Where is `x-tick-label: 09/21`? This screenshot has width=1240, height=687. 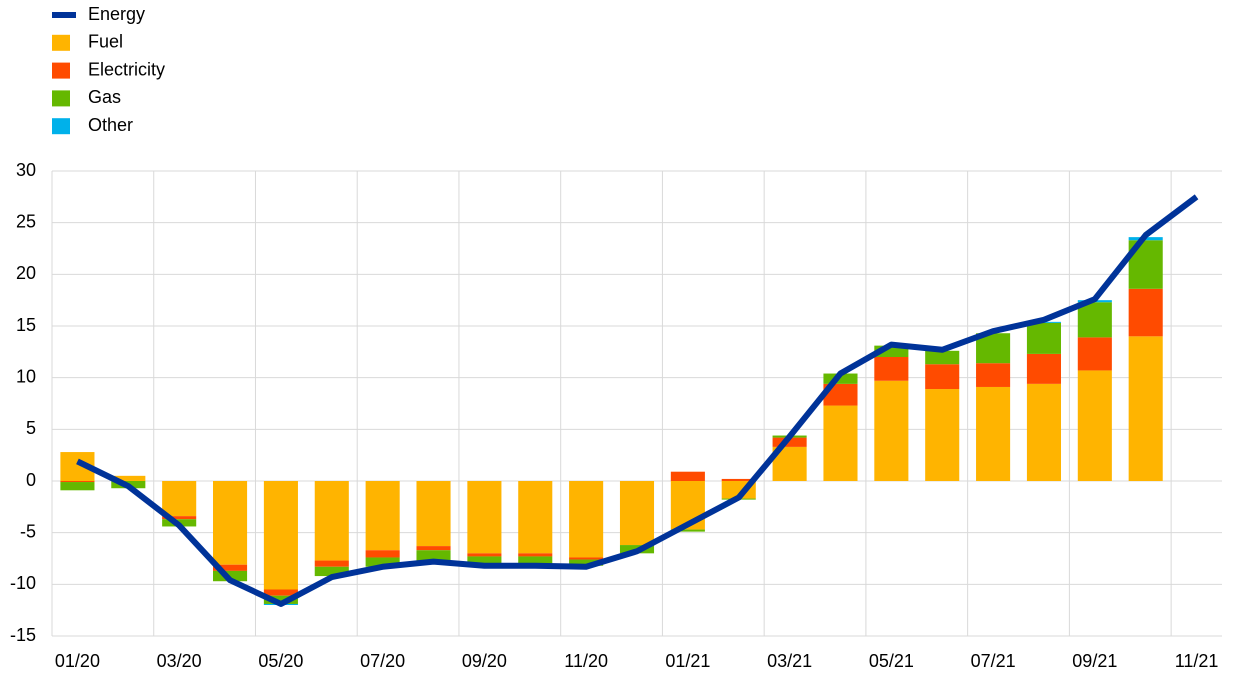 x-tick-label: 09/21 is located at coordinates (1094, 661).